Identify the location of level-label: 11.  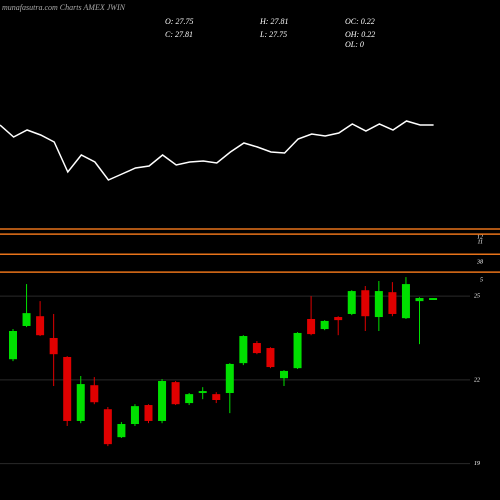
(480, 242).